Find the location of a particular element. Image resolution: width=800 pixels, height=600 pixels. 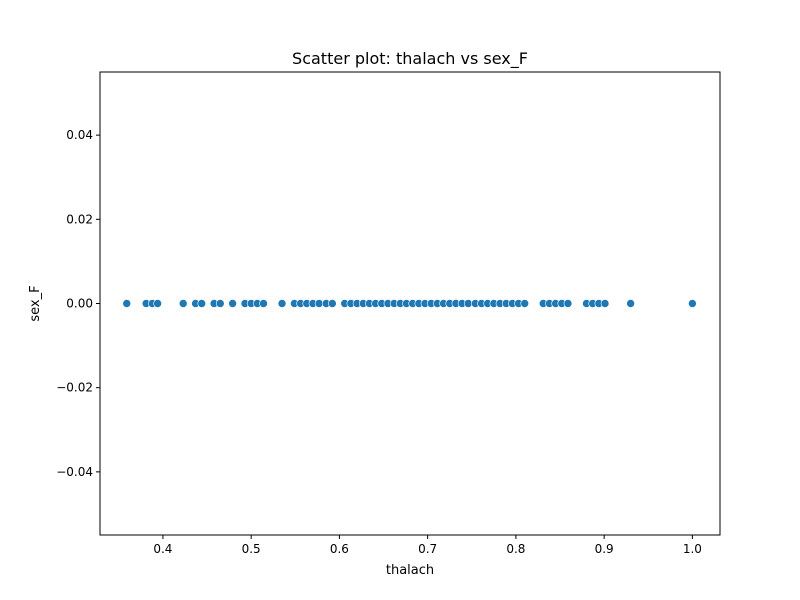

chart-title: Scatter plot: thalach vs sex_F is located at coordinates (410, 59).